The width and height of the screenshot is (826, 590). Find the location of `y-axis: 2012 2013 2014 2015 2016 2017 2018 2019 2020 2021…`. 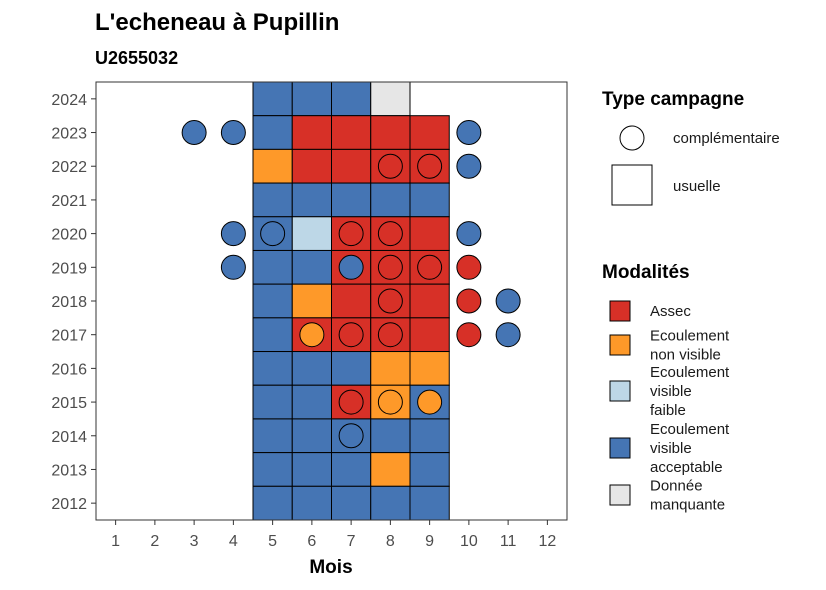

y-axis: 2012 2013 2014 2015 2016 2017 2018 2019 2020 2021… is located at coordinates (73, 302).